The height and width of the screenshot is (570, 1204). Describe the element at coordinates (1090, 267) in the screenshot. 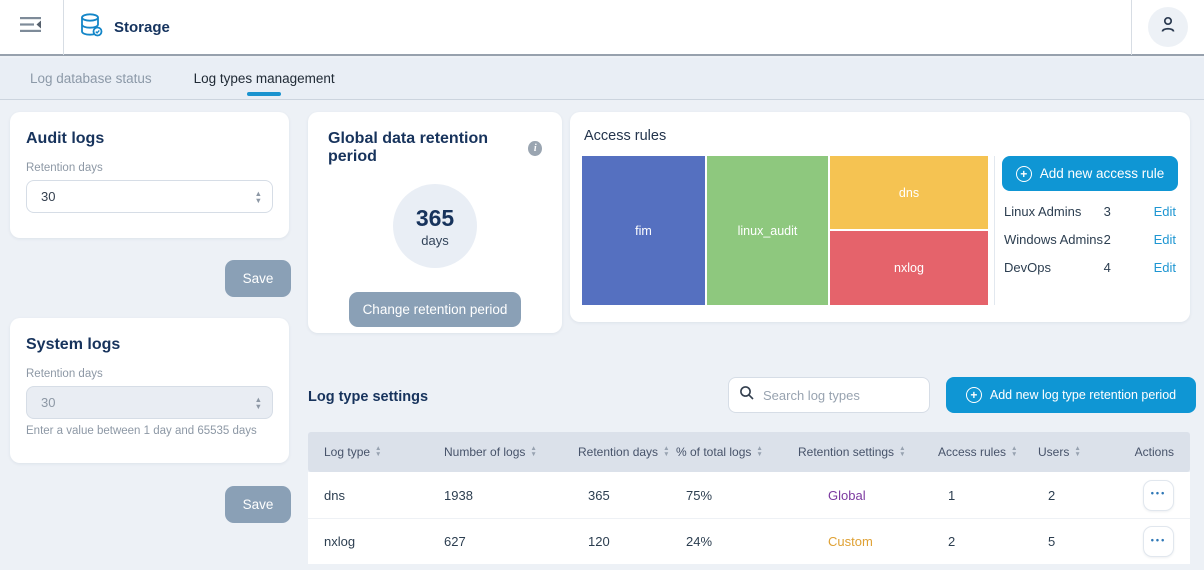

I see `access-rule-row: DevOps 4 Edit` at that location.